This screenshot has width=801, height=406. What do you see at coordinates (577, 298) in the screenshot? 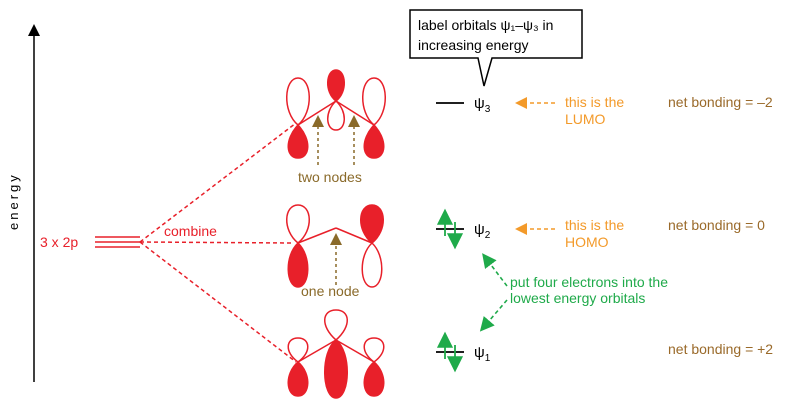
I see `electron-note-line2: lowest energy orbitals` at bounding box center [577, 298].